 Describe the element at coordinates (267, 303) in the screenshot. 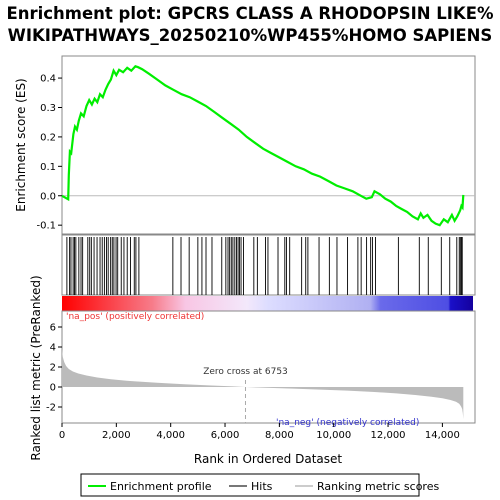

I see `rank-color-bar` at that location.